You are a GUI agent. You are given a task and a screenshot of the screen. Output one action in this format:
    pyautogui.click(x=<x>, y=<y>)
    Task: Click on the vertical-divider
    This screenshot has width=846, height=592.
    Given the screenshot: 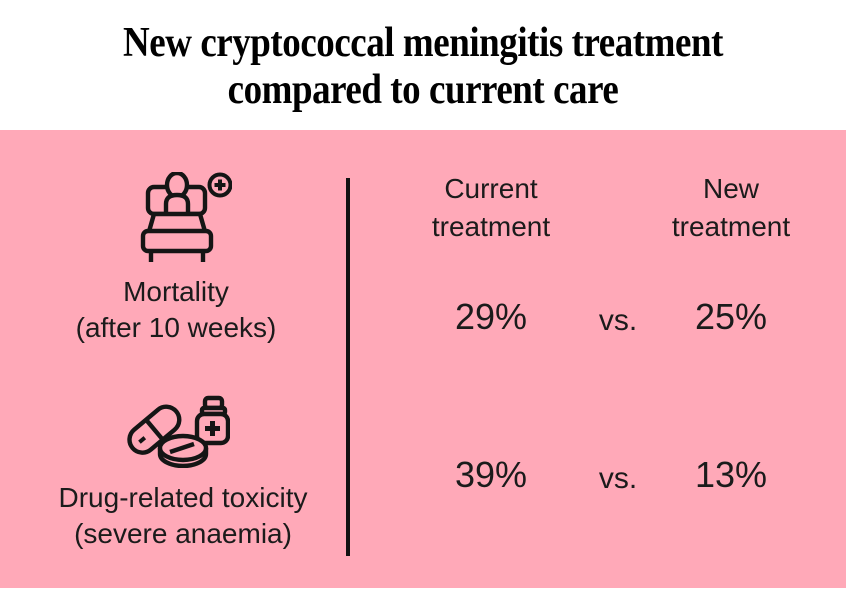 What is the action you would take?
    pyautogui.click(x=348, y=367)
    